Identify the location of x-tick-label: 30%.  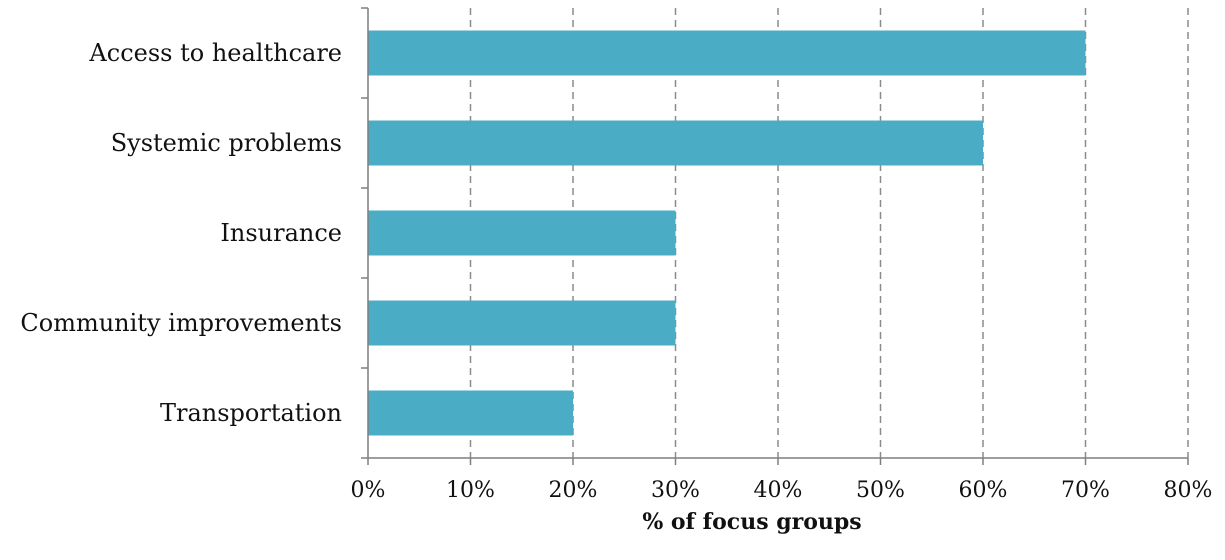
(675, 490).